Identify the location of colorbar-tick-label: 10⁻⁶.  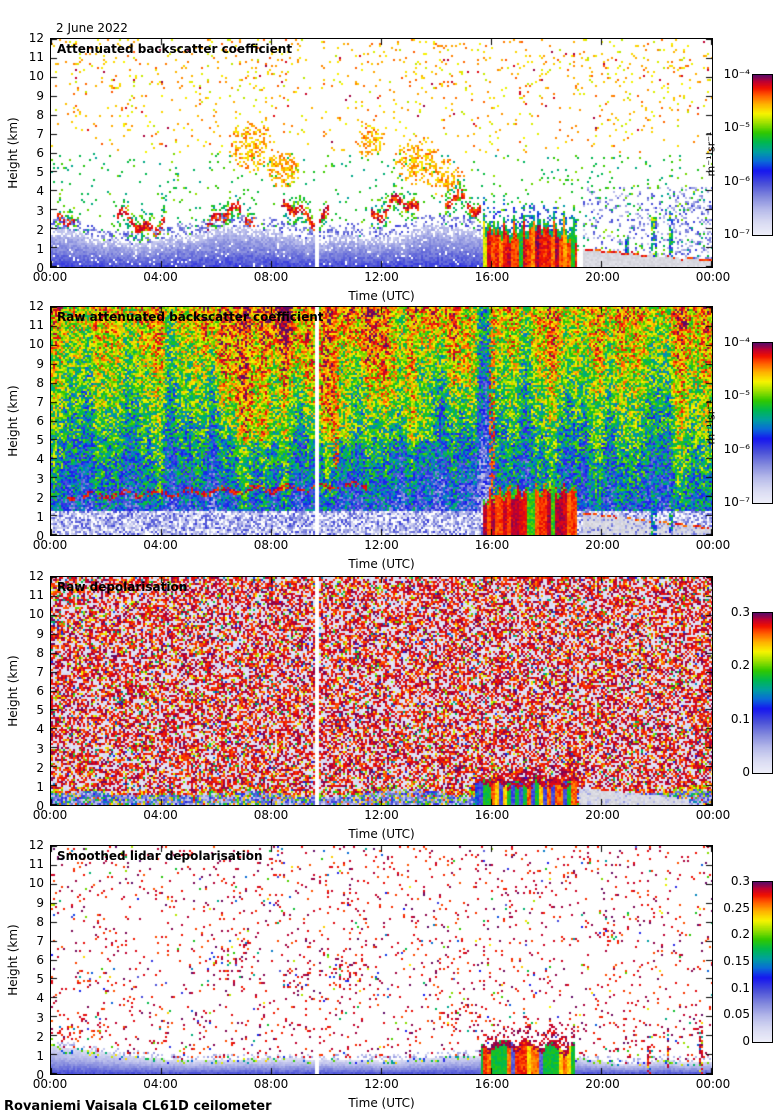
(736, 448).